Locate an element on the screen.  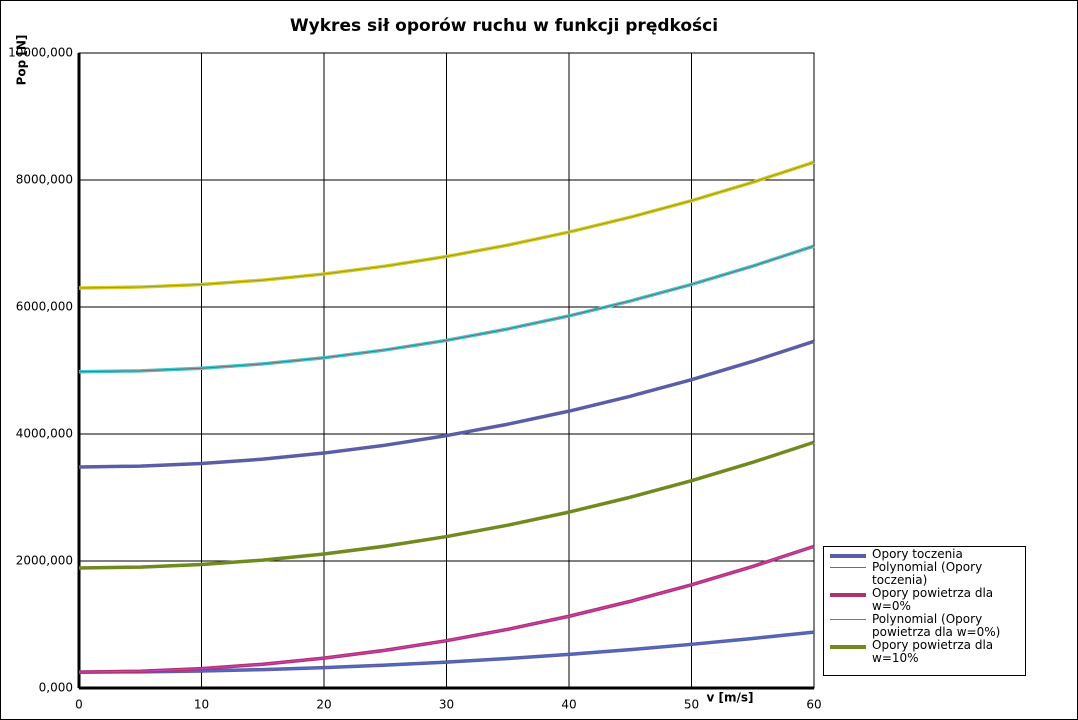
y-tick-label: 2000,000 is located at coordinates (44, 561).